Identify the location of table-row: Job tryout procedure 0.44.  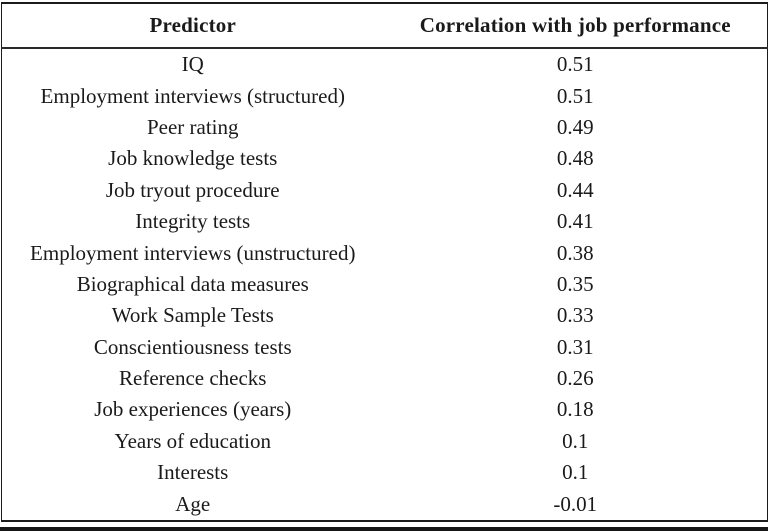
(385, 190).